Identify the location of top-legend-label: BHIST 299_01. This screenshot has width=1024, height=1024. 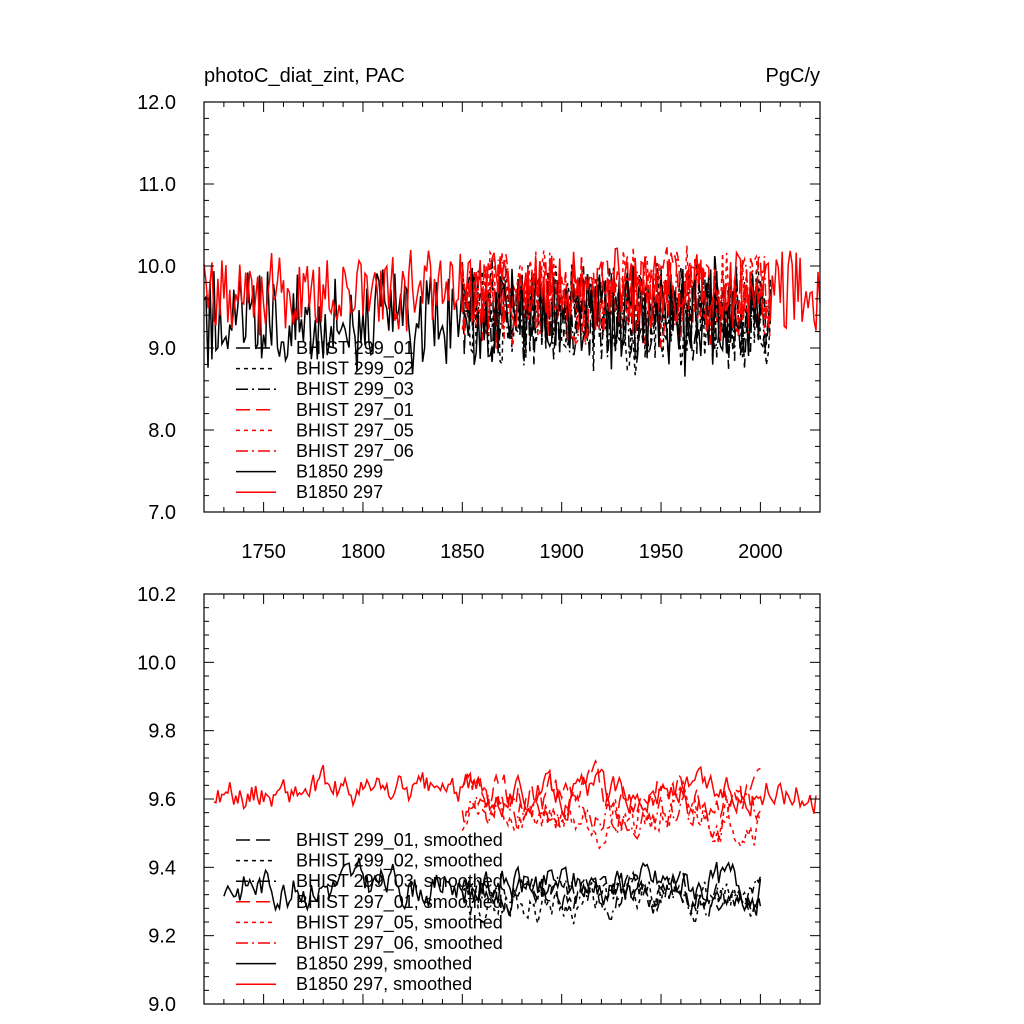
(355, 348).